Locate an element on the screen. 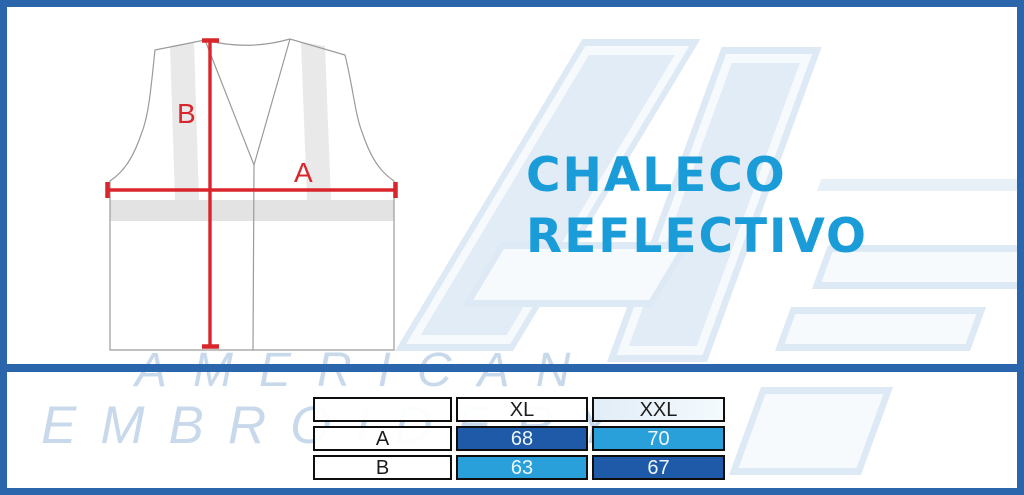 This screenshot has width=1024, height=495. size-table-header-xl: XL is located at coordinates (522, 409).